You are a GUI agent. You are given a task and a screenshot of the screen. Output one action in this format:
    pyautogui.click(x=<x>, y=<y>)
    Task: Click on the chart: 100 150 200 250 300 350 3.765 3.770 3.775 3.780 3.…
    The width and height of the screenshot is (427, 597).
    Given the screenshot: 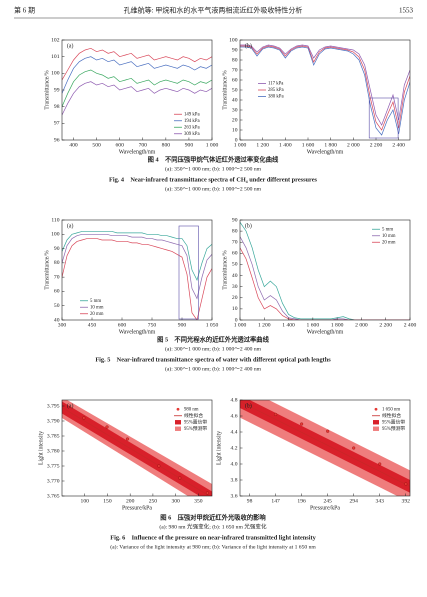 What is the action you would take?
    pyautogui.click(x=125, y=455)
    